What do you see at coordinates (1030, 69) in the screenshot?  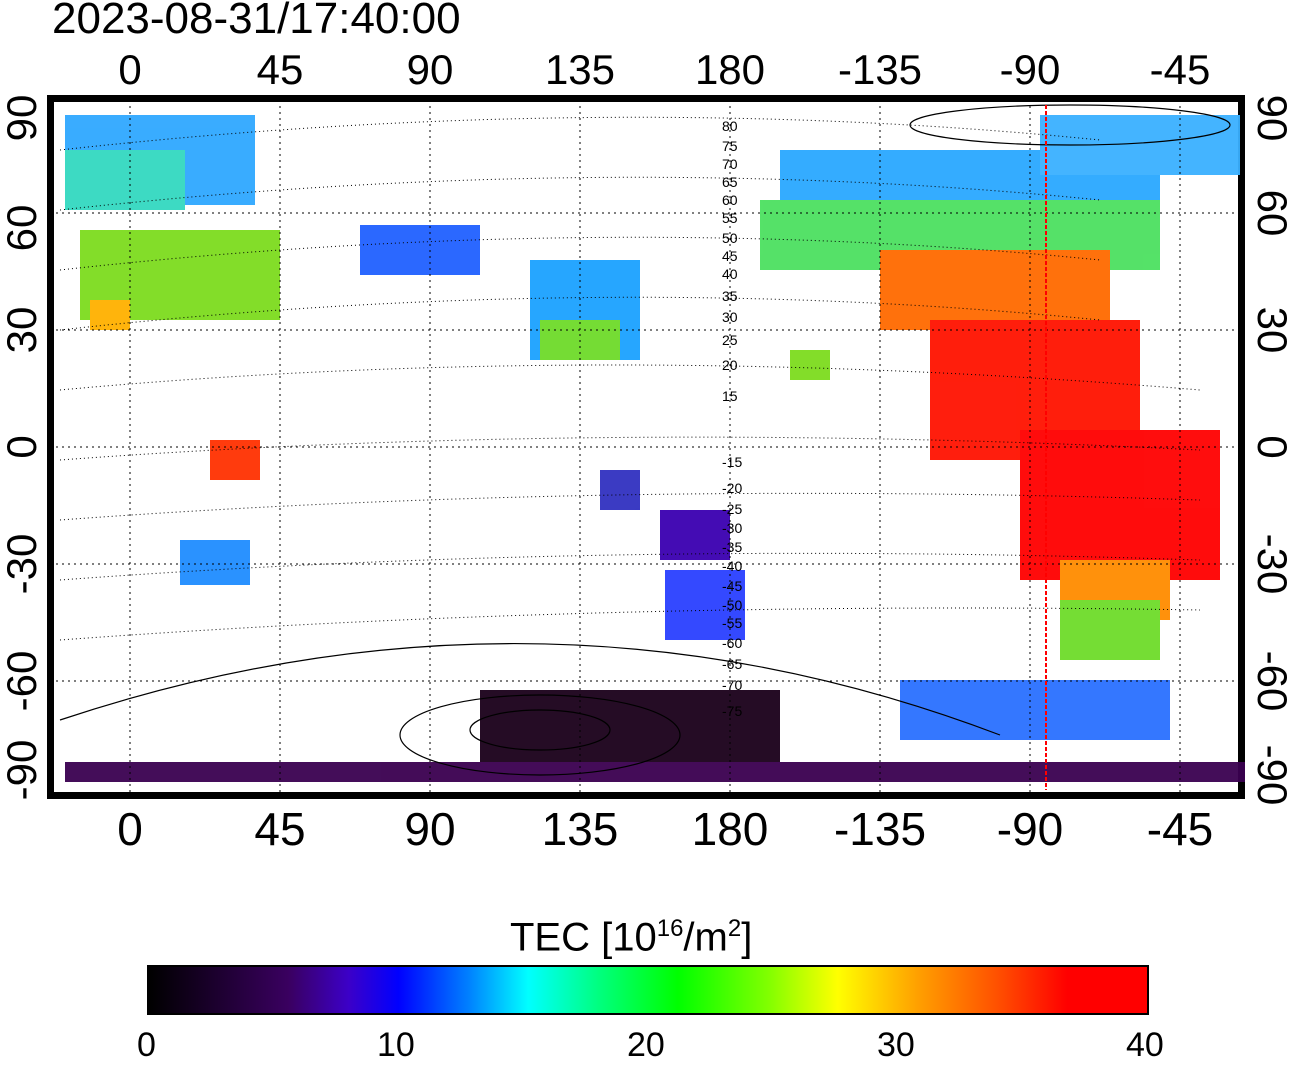 I see `top-tick: -90` at bounding box center [1030, 69].